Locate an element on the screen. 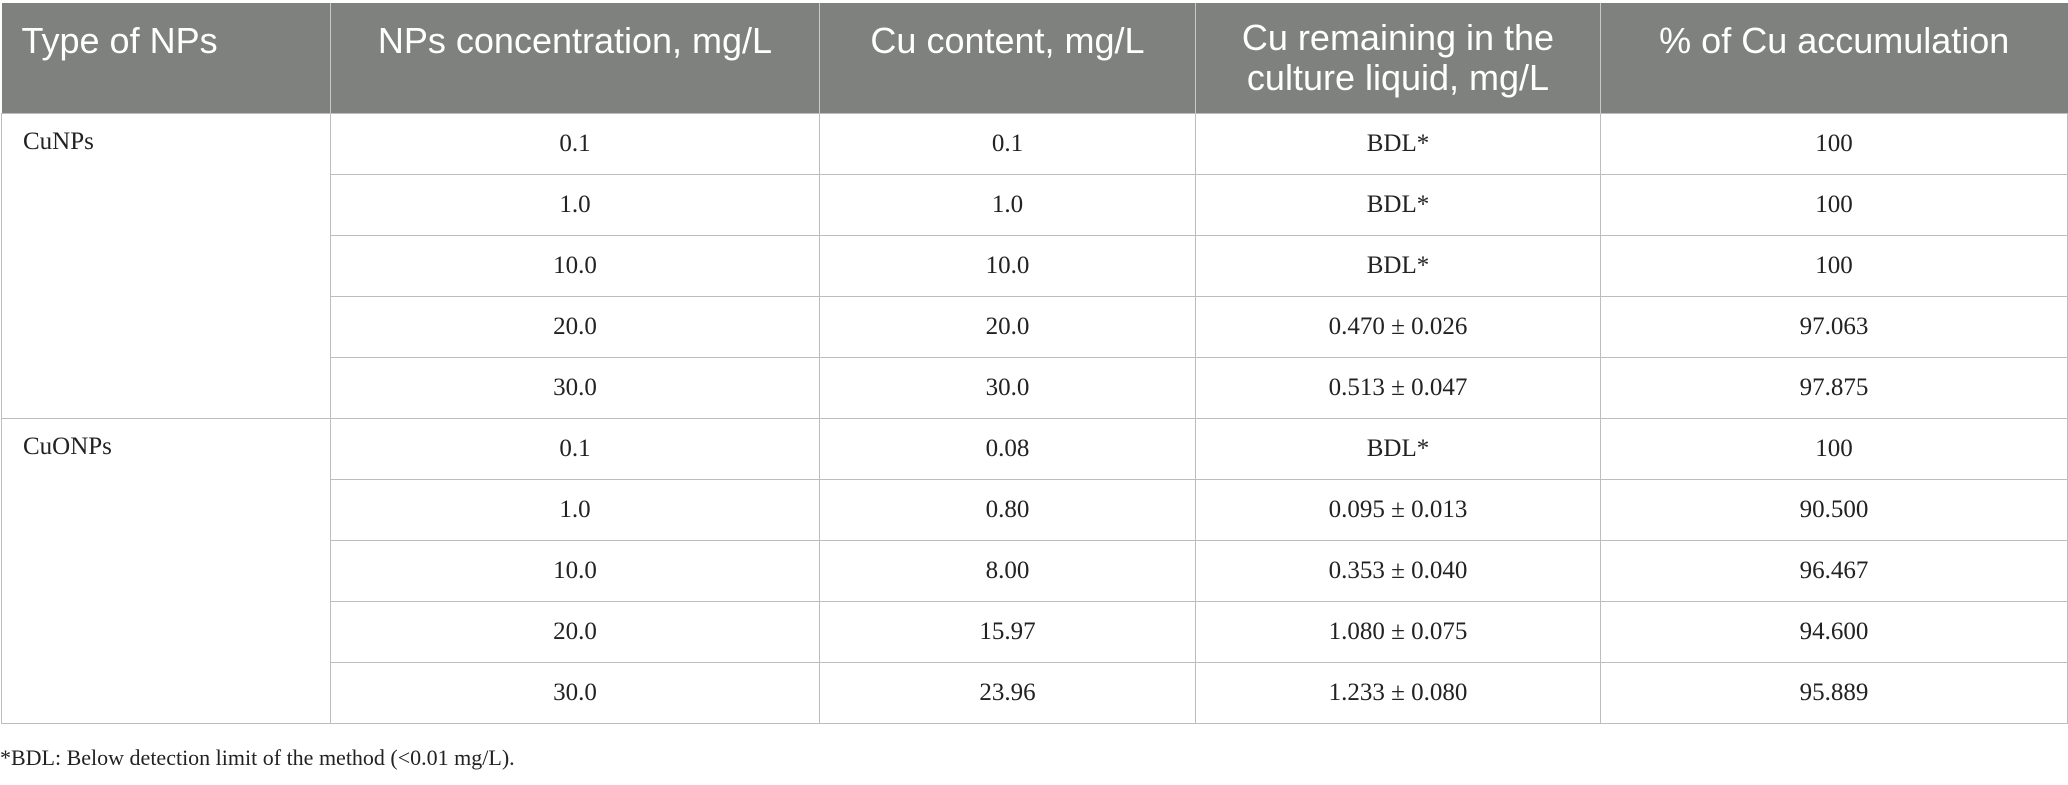  cell-cu-content: 1.0 is located at coordinates (1007, 204).